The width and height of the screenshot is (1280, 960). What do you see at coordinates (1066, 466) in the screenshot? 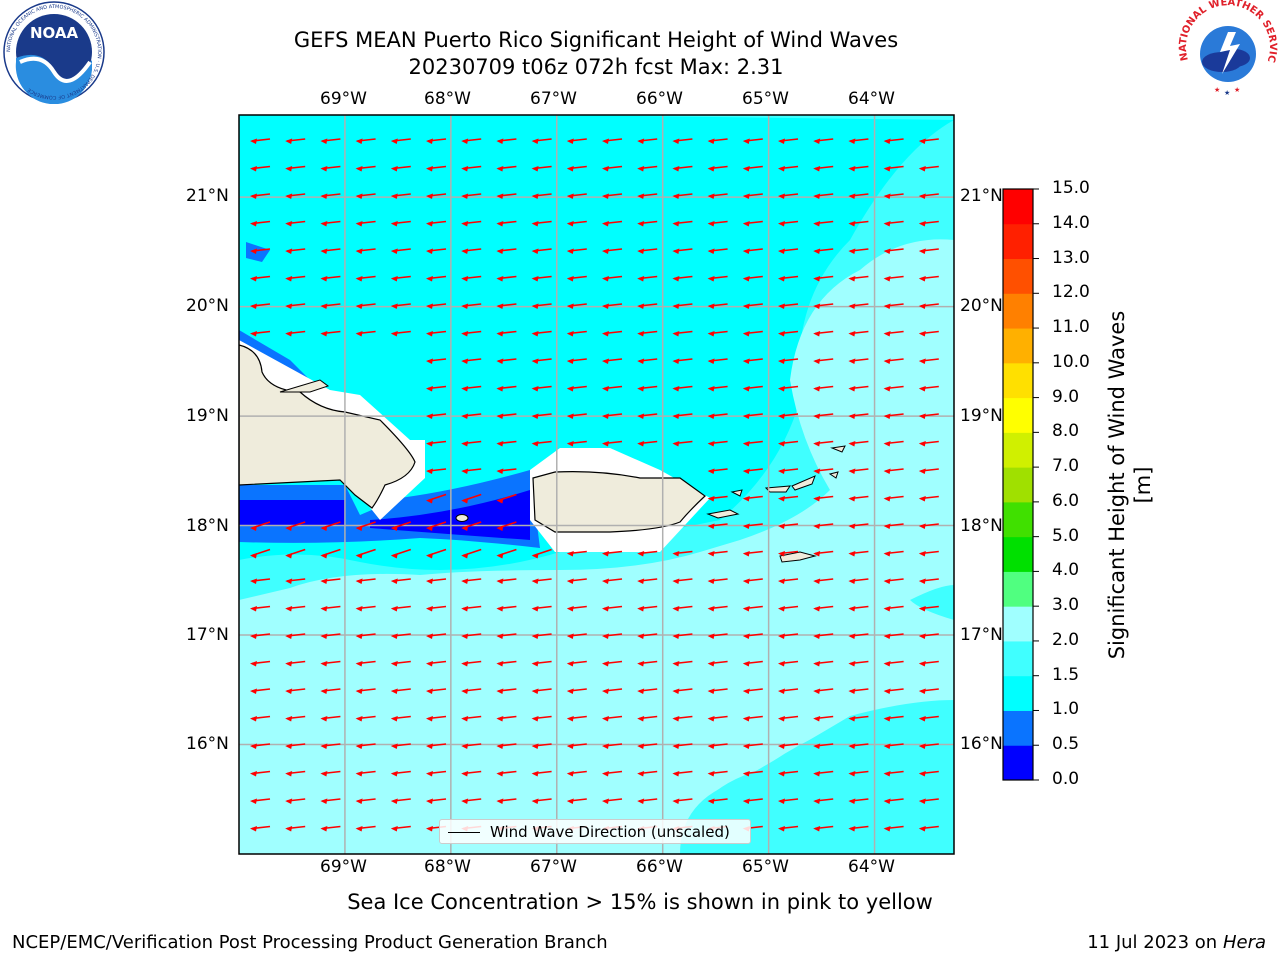
I see `colorbar-tick-label: 7.0` at bounding box center [1066, 466].